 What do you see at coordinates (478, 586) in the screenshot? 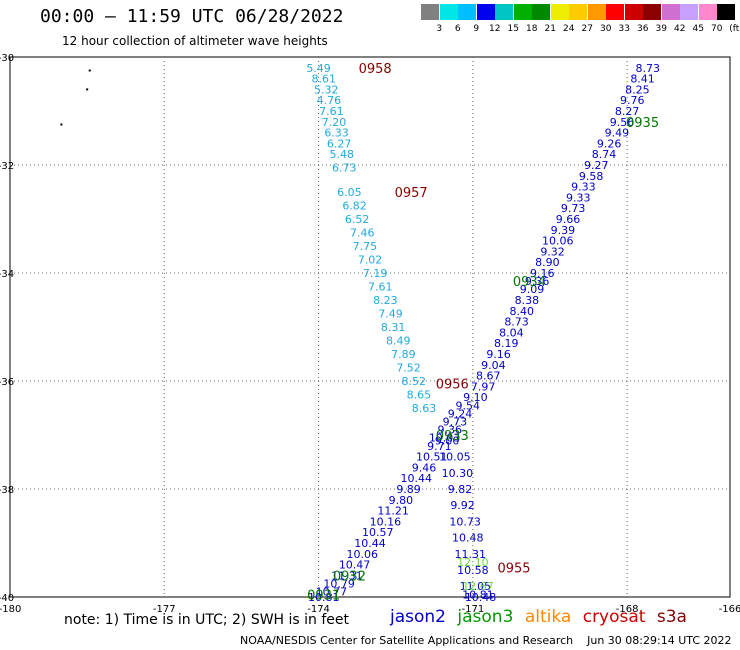
I see `wave-height-label: 12.67` at bounding box center [478, 586].